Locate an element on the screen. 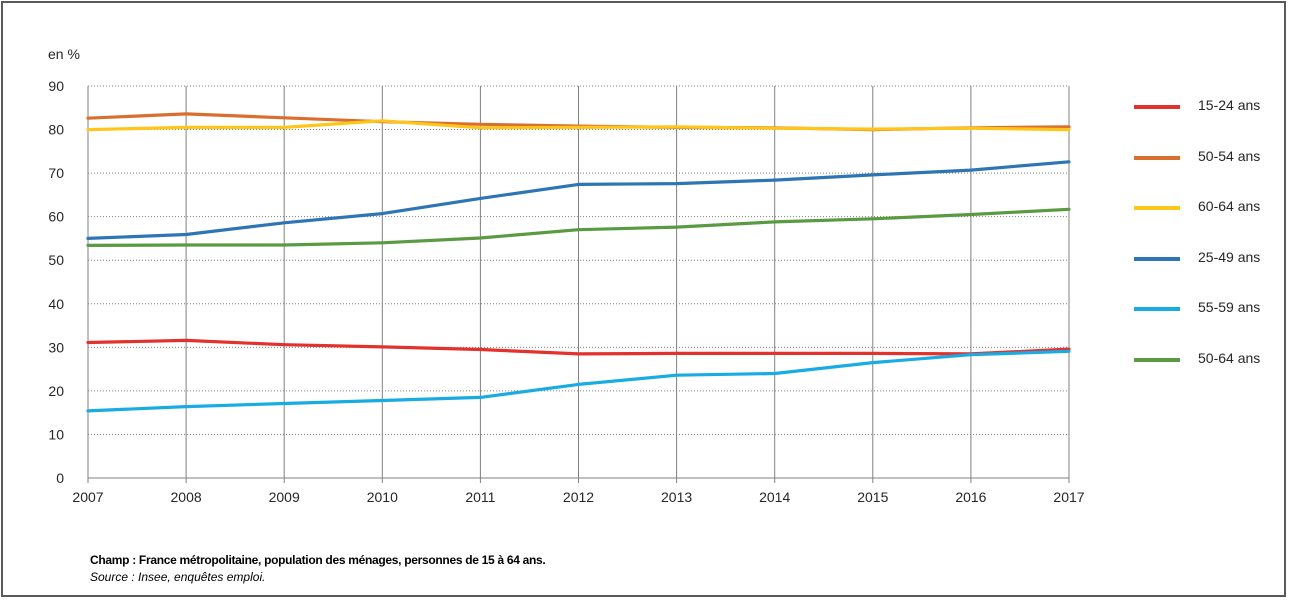 The height and width of the screenshot is (600, 1291). legend-item: 50-54 ans is located at coordinates (1209, 158).